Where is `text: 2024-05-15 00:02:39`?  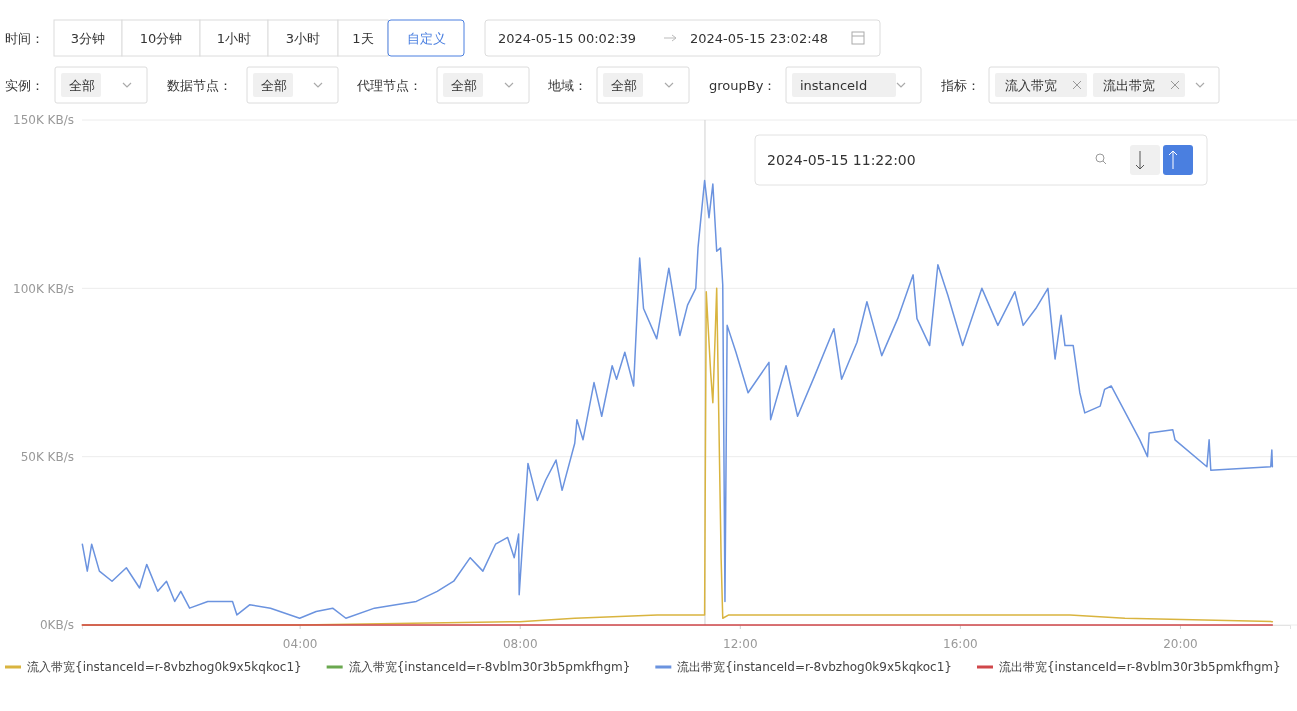 text: 2024-05-15 00:02:39 is located at coordinates (567, 38).